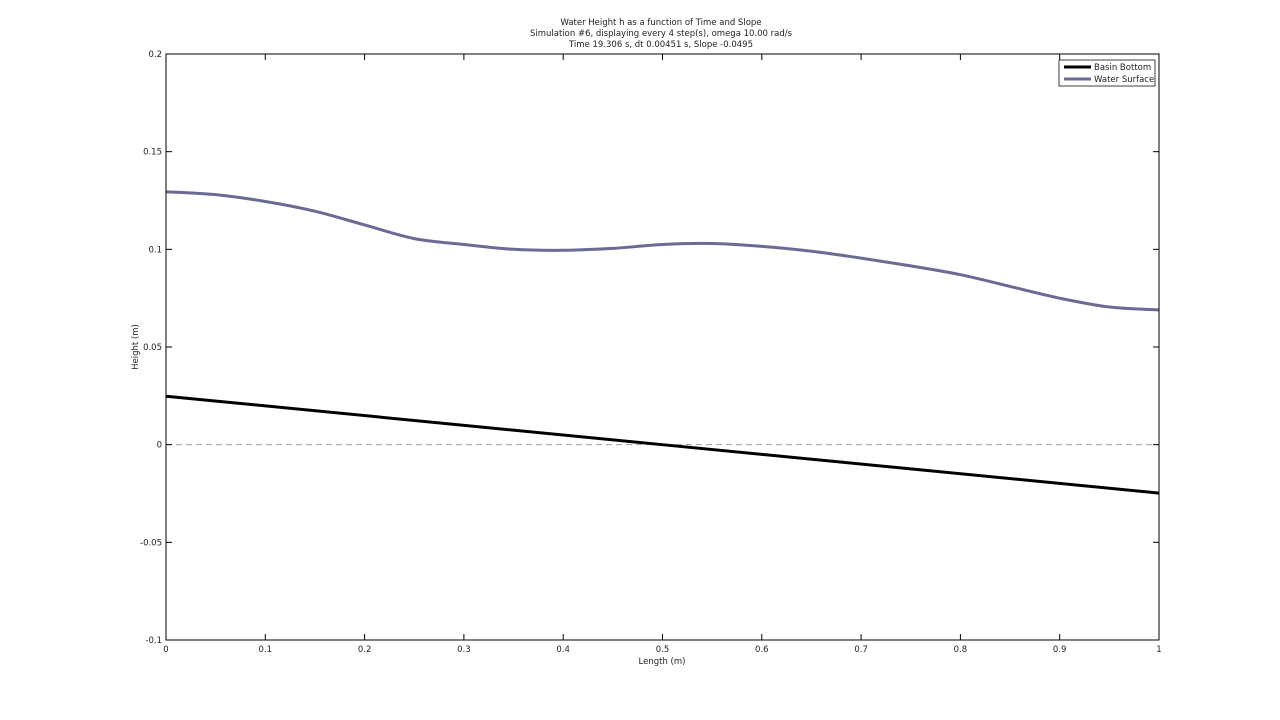 This screenshot has width=1280, height=720. What do you see at coordinates (155, 55) in the screenshot?
I see `y-tick-label: 0.2` at bounding box center [155, 55].